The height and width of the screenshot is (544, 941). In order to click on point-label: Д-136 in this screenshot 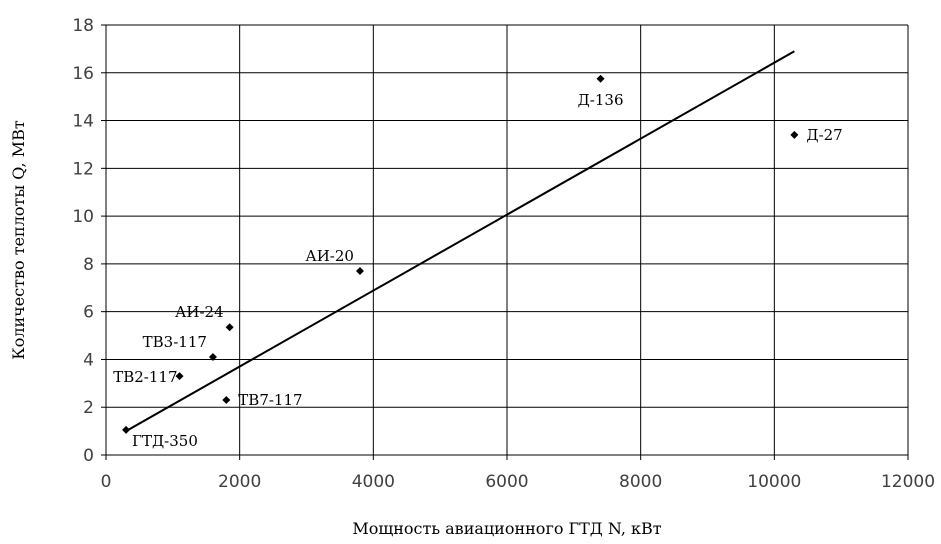, I will do `click(601, 100)`.